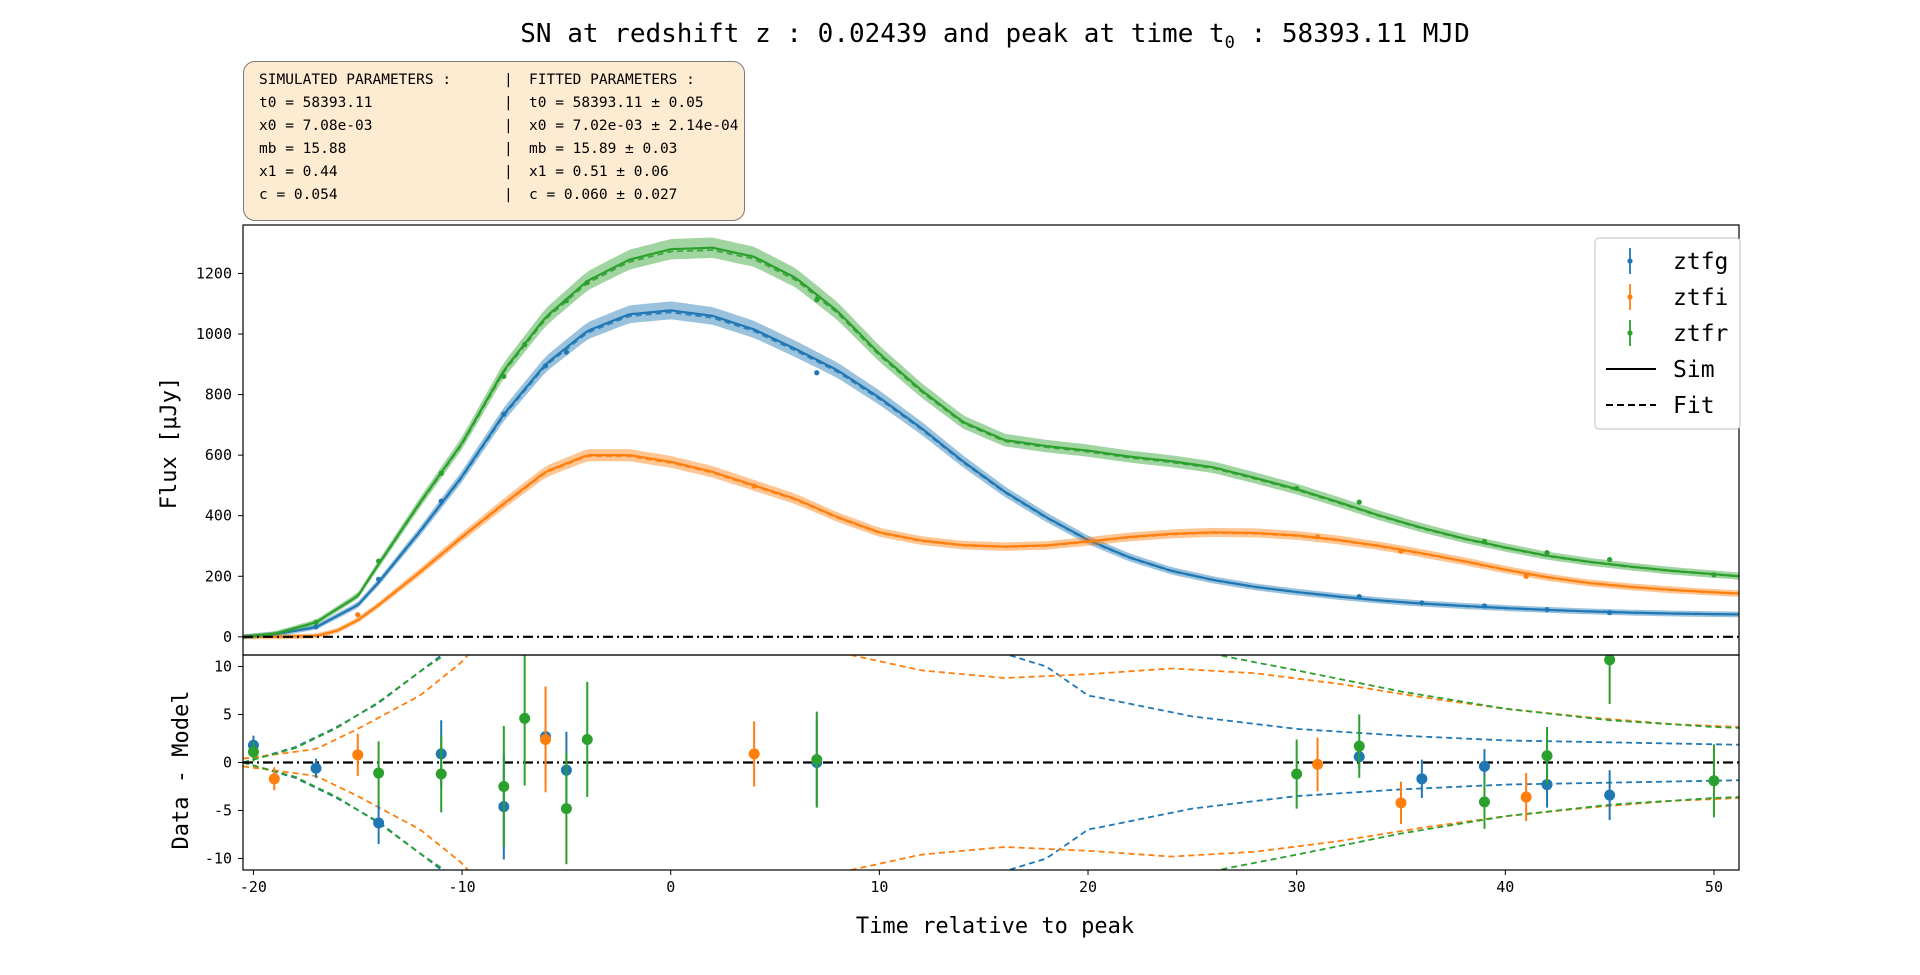  Describe the element at coordinates (1230, 43) in the screenshot. I see `title-subscript: 0` at that location.